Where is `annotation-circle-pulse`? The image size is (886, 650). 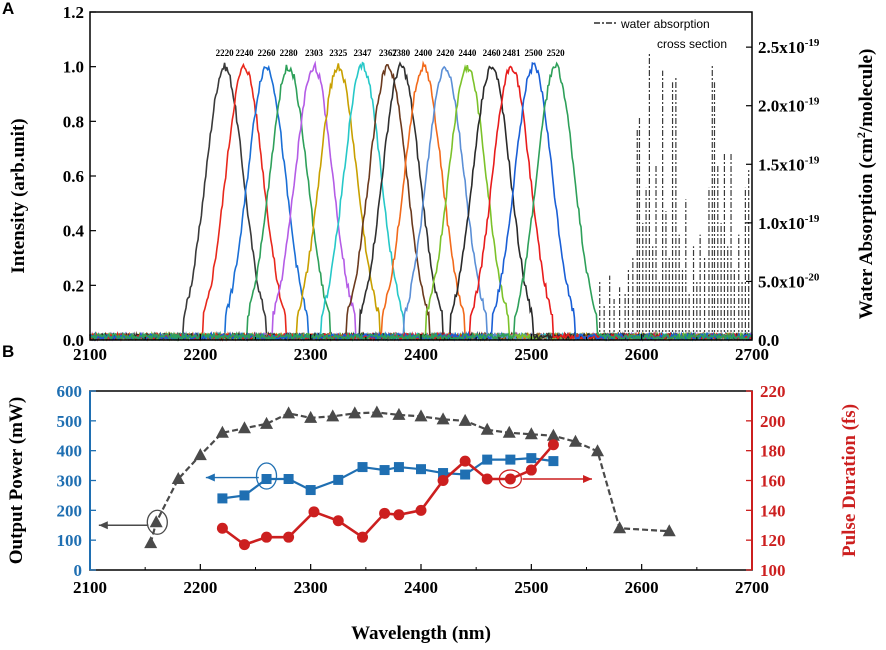
annotation-circle-pulse is located at coordinates (510, 479).